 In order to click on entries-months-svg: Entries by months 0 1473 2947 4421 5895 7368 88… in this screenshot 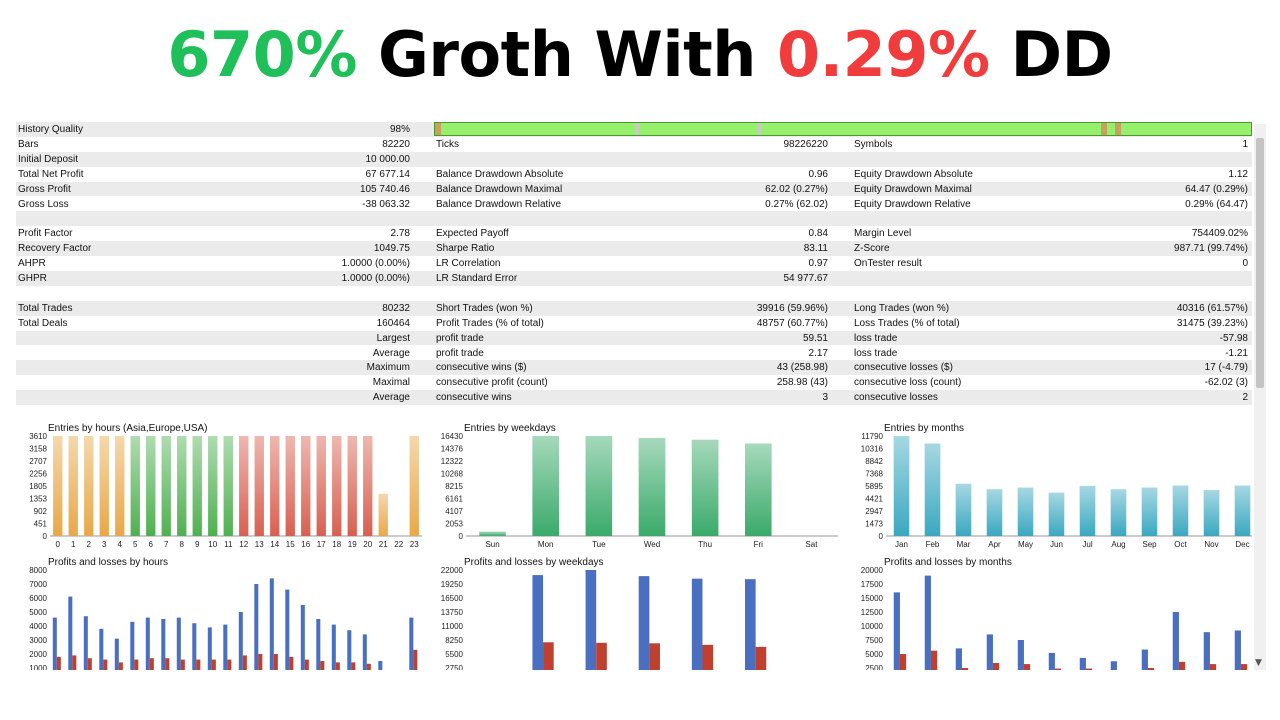, I will do `click(1056, 486)`.